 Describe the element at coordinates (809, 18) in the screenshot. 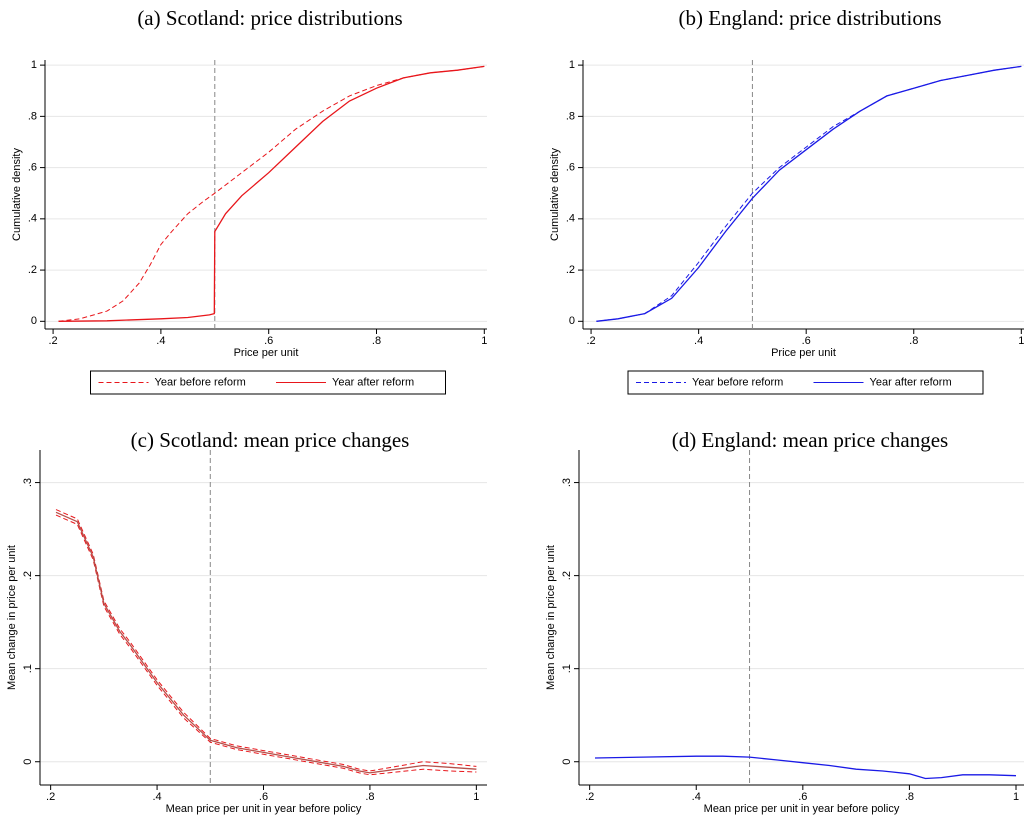

I see `chart-title: (b) England: price distributions` at that location.